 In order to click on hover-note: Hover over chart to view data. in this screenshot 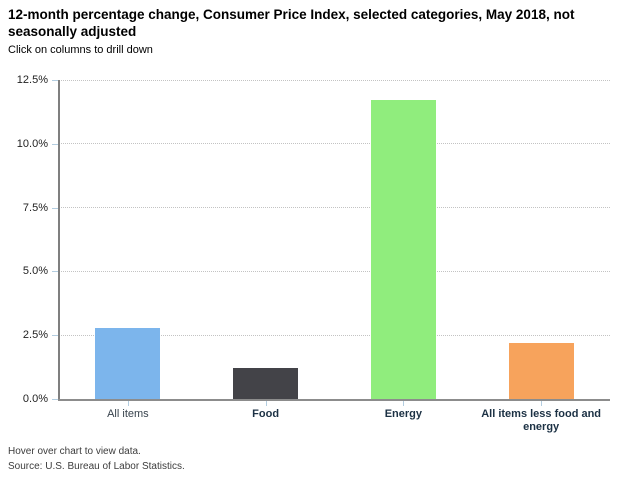, I will do `click(74, 451)`.